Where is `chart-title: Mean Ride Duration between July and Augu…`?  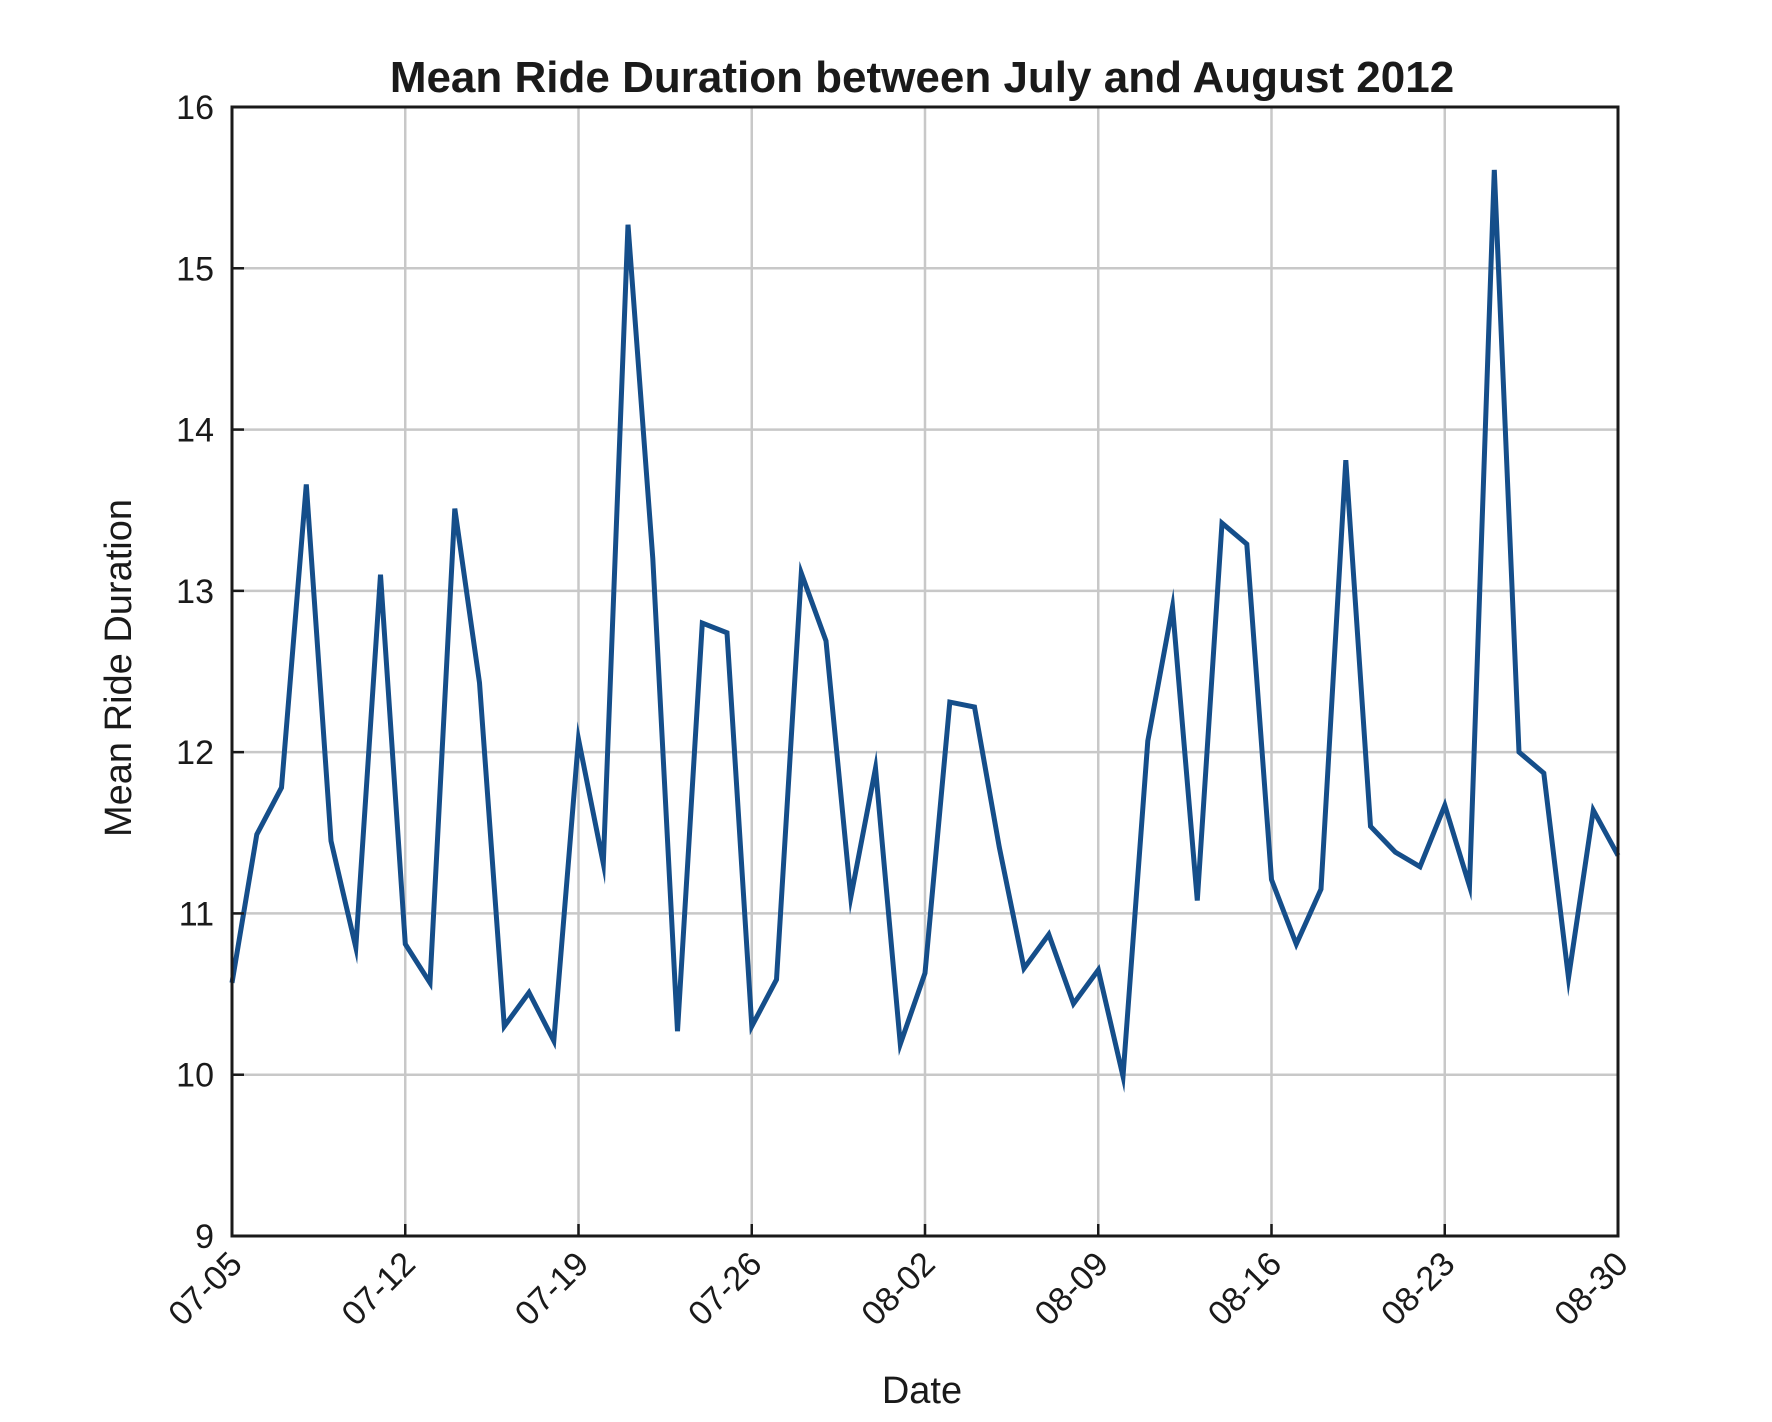
chart-title: Mean Ride Duration between July and Augu… is located at coordinates (922, 77).